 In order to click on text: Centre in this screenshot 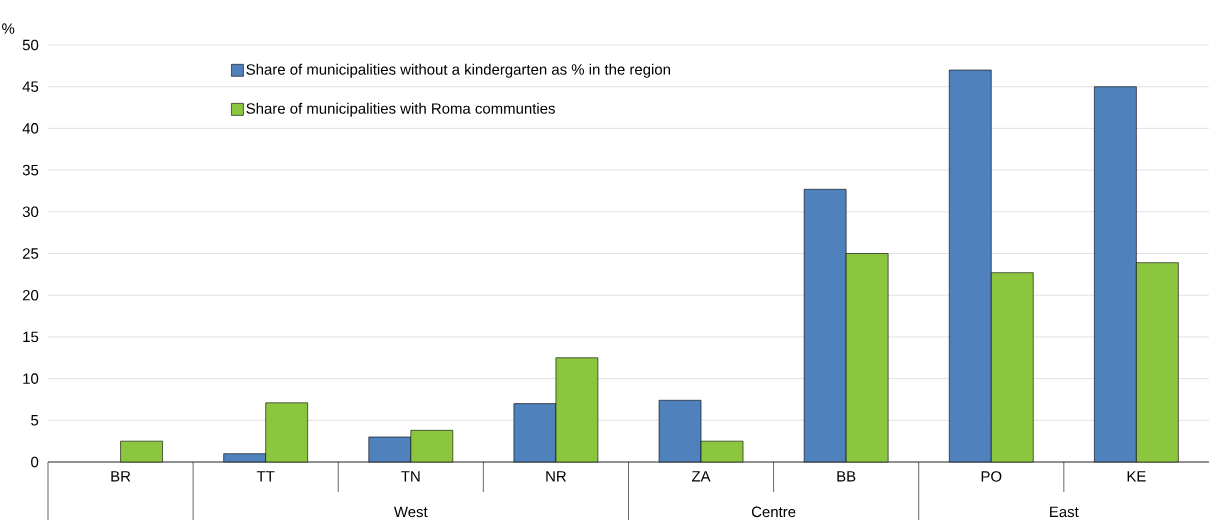, I will do `click(773, 512)`.